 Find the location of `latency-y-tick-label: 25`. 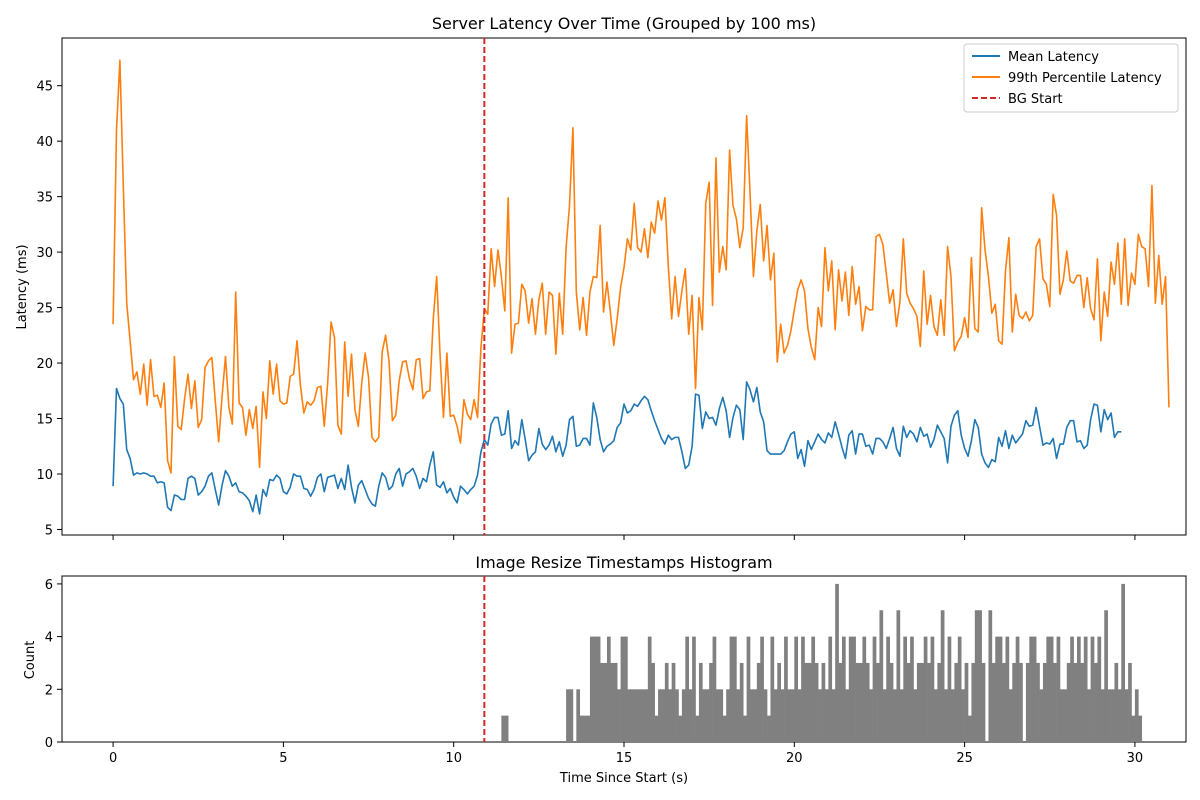

latency-y-tick-label: 25 is located at coordinates (44, 309).